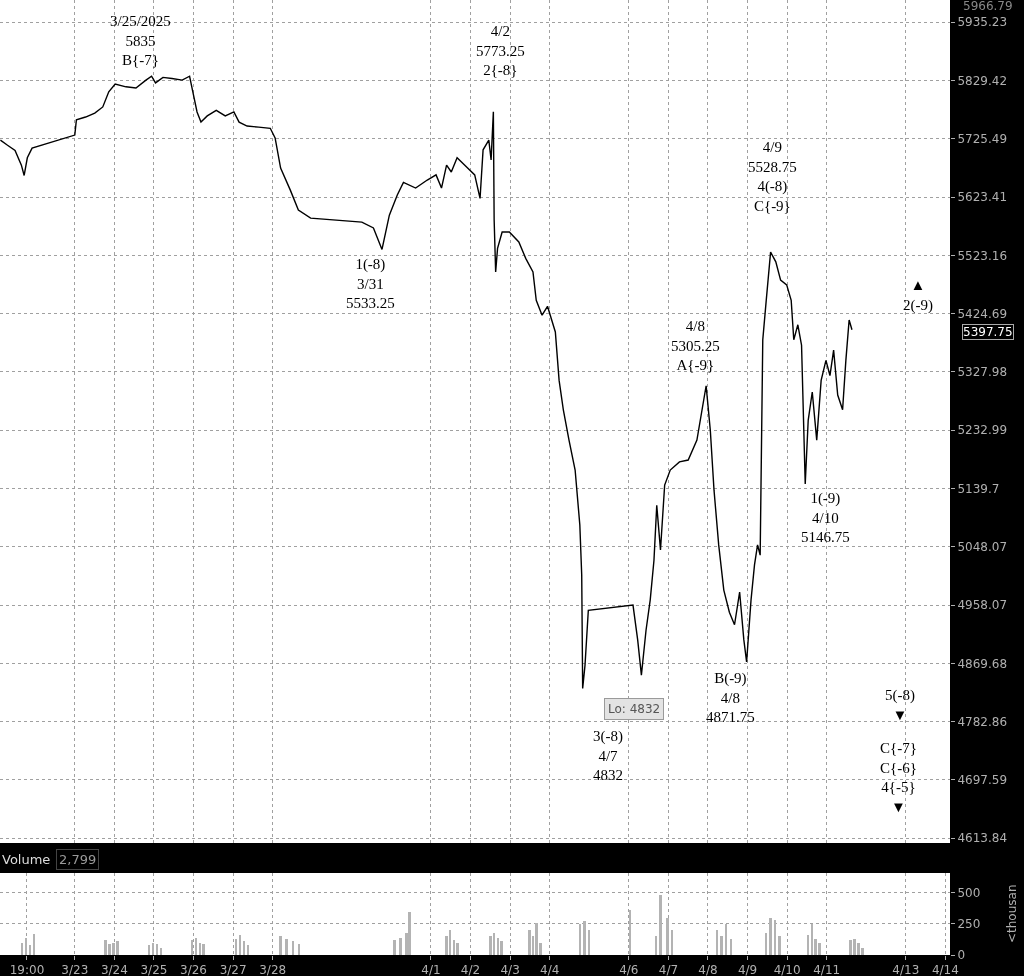  What do you see at coordinates (827, 969) in the screenshot?
I see `x-tick-label: 4/11` at bounding box center [827, 969].